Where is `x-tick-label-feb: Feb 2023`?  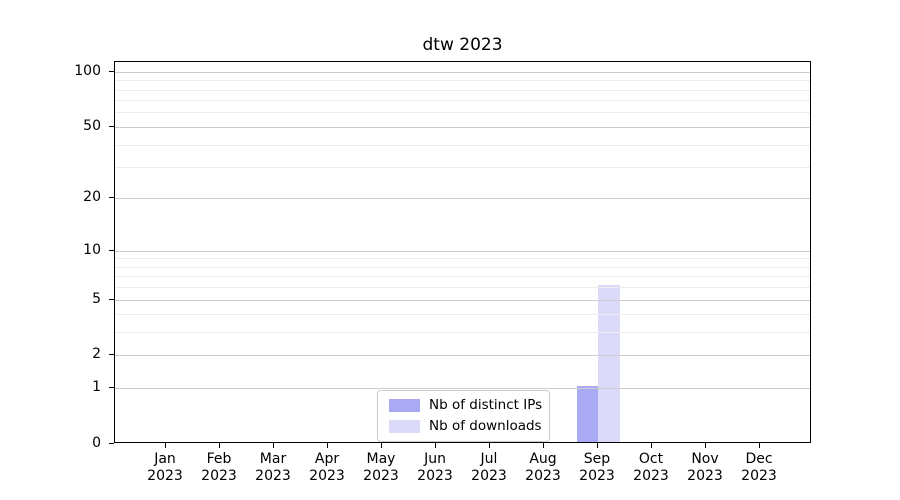 x-tick-label-feb: Feb 2023 is located at coordinates (219, 467).